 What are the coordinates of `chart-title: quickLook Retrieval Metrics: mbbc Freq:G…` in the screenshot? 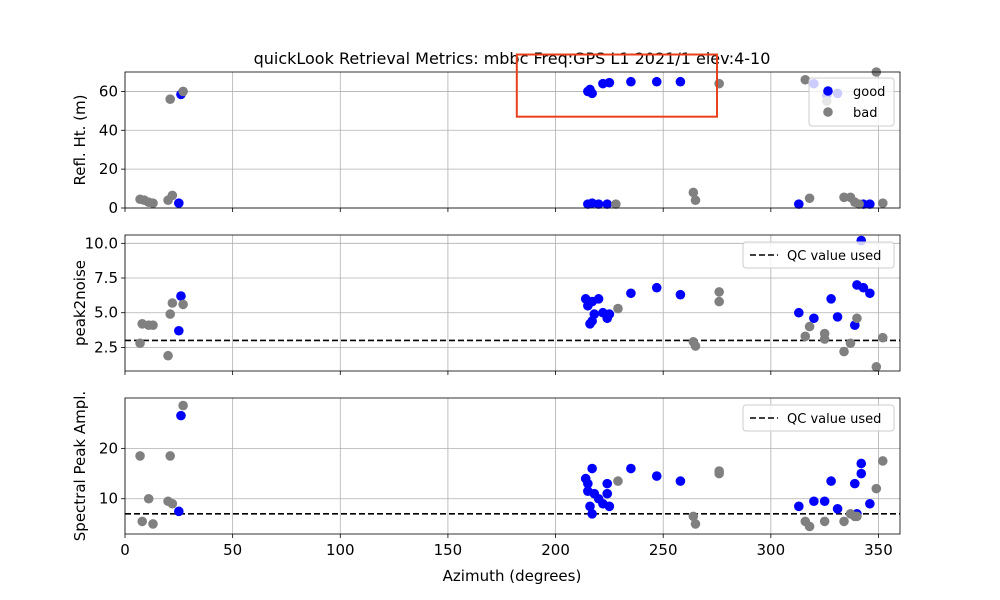 It's located at (512, 58).